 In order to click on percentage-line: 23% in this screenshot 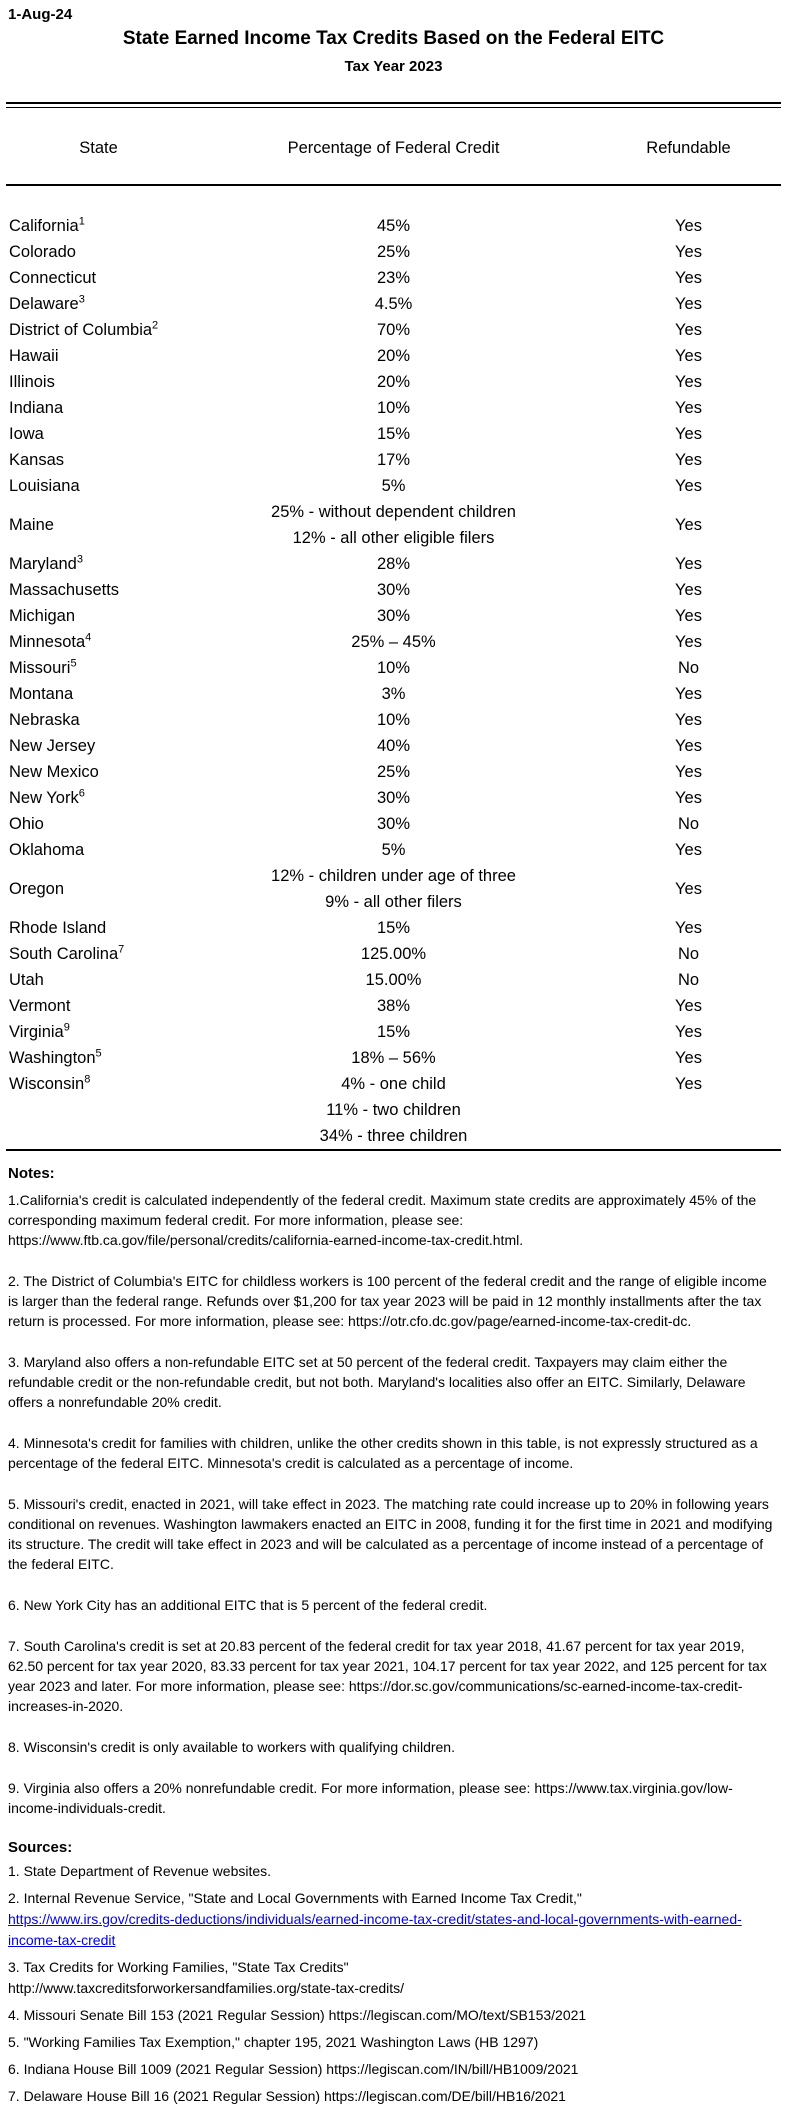, I will do `click(393, 278)`.